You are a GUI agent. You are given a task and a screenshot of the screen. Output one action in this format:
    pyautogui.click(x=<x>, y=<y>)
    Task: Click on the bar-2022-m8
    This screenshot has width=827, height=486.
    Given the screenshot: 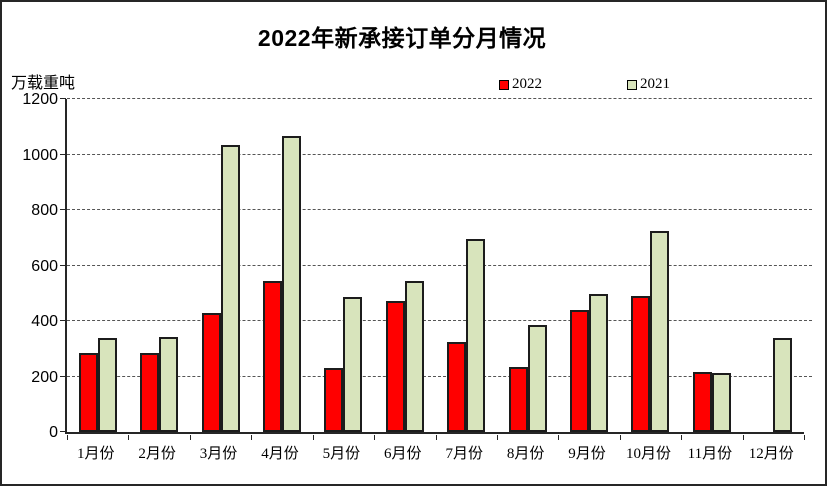 What is the action you would take?
    pyautogui.click(x=518, y=399)
    